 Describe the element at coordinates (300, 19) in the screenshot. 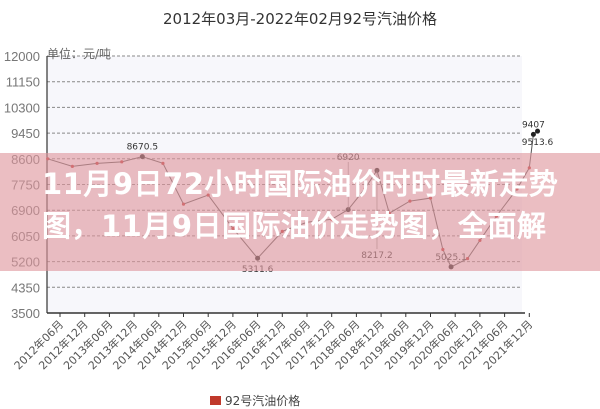

I see `chart-title: 2012年03月-2022年02月92号汽油价格` at that location.